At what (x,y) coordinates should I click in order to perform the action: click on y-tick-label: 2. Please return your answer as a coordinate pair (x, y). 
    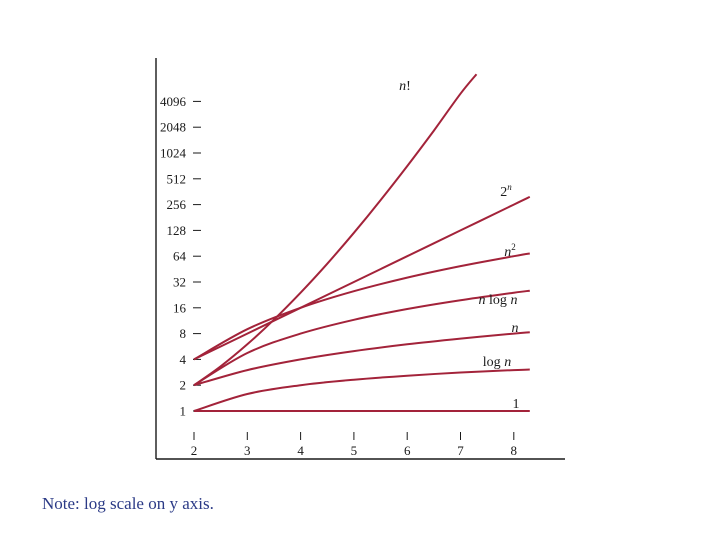
    Looking at the image, I should click on (183, 385).